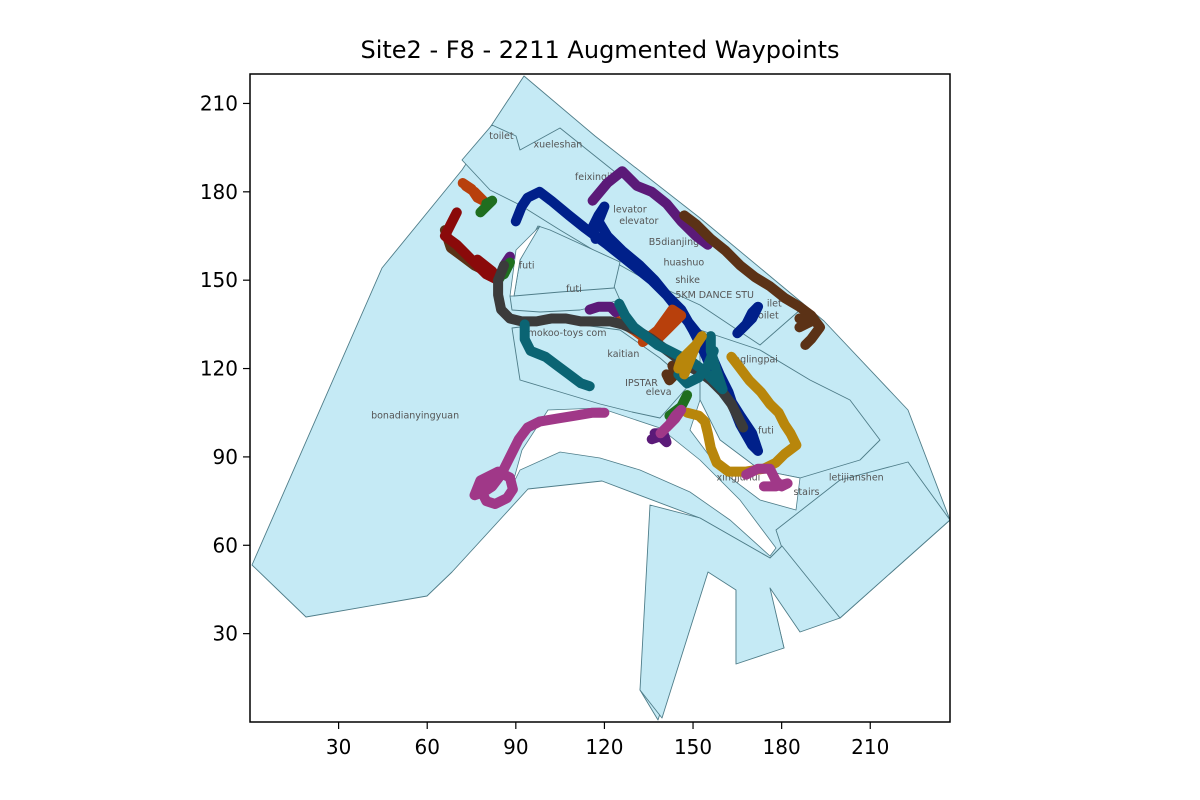  Describe the element at coordinates (219, 280) in the screenshot. I see `y-tick-label: 150` at that location.